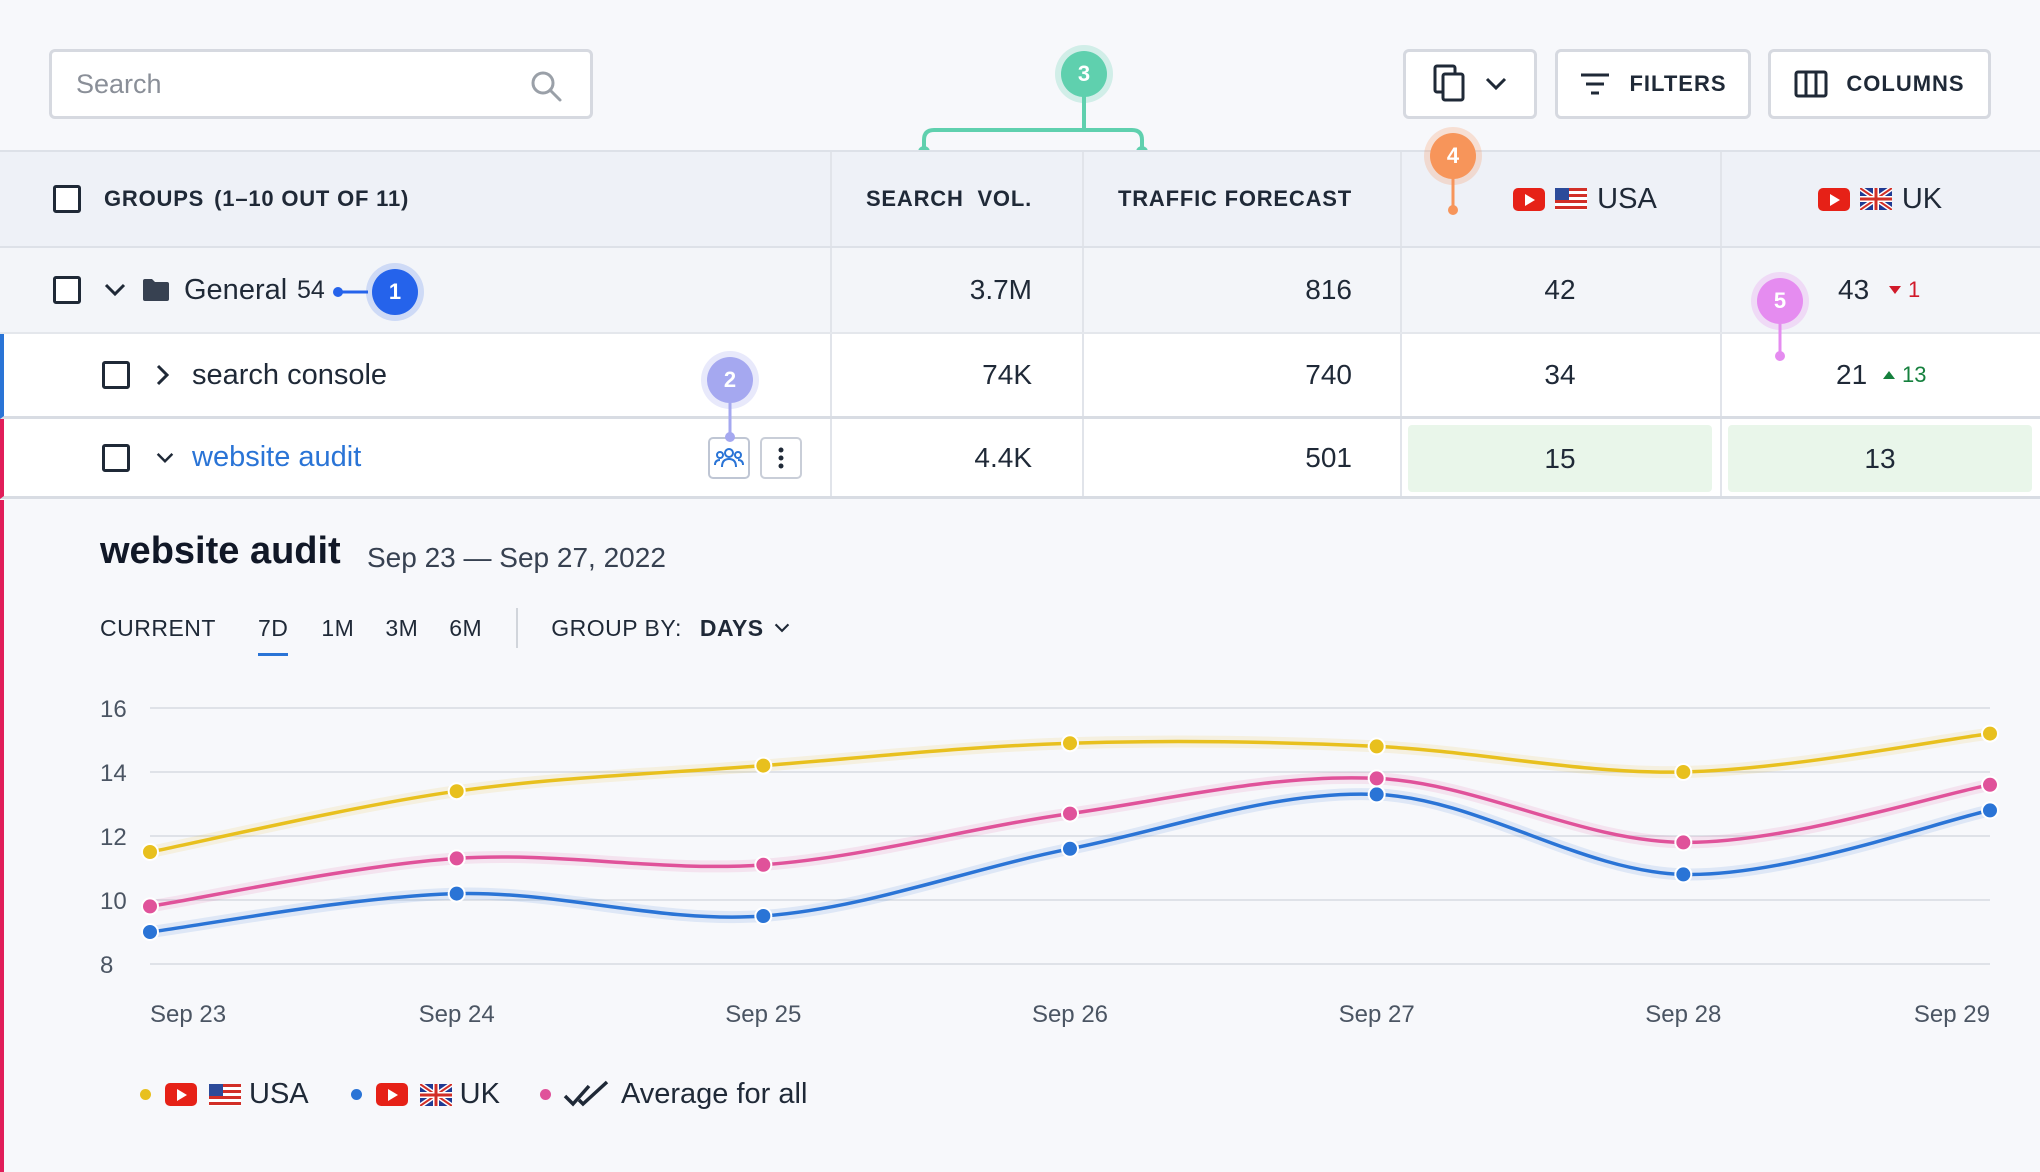 The image size is (2040, 1172). What do you see at coordinates (1234, 198) in the screenshot?
I see `traffic-forecast-header: TRAFFIC FORECAST` at bounding box center [1234, 198].